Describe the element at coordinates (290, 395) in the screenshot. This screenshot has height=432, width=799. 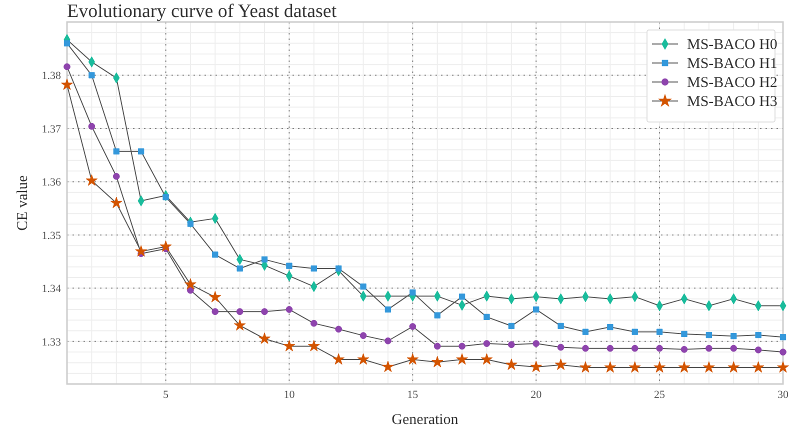
I see `x-tick-label: 10` at that location.